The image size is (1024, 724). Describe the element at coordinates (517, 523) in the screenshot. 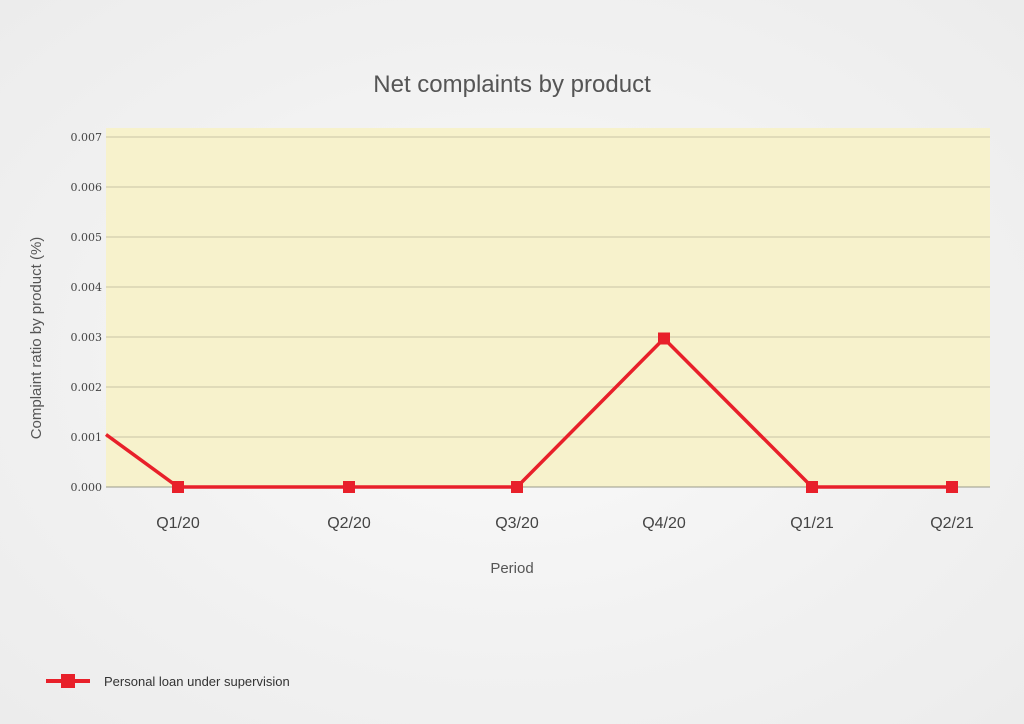

I see `x-tick-label: Q3/20` at that location.